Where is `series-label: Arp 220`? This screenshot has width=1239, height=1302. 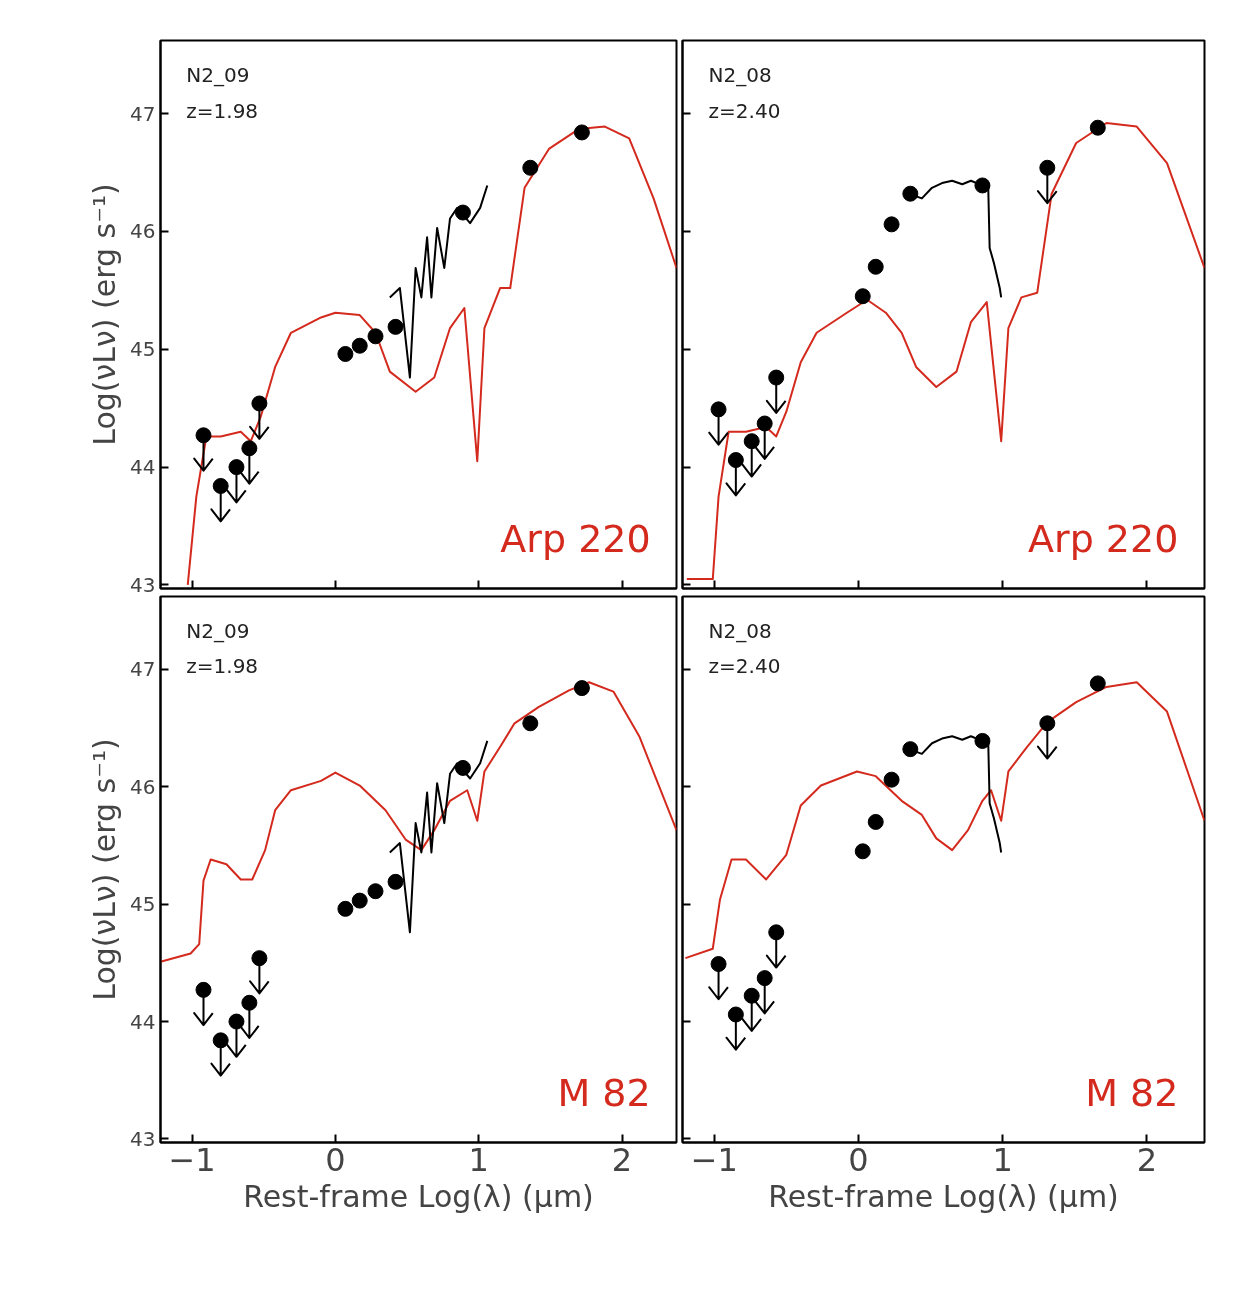 series-label: Arp 220 is located at coordinates (575, 539).